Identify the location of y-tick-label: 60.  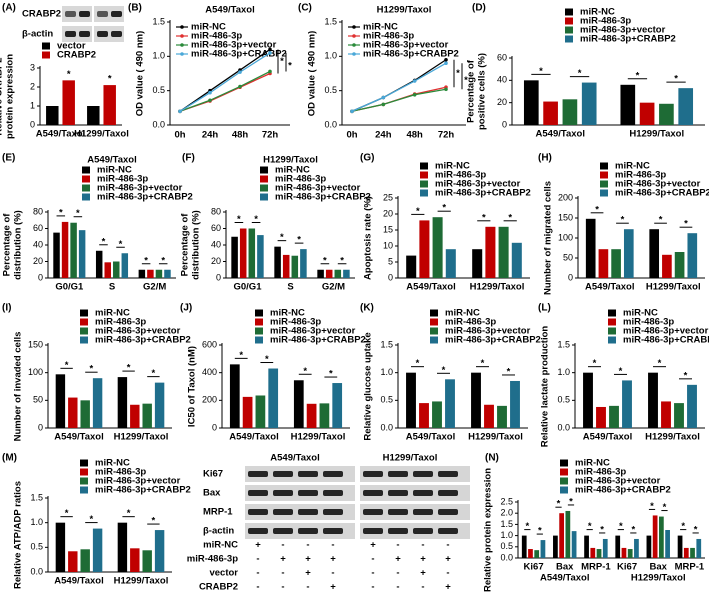
(502, 57).